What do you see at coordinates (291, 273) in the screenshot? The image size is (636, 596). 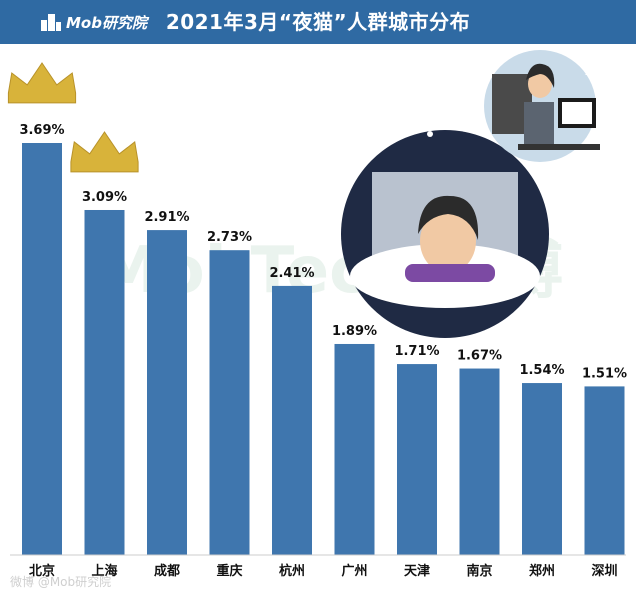 I see `data-label-4: 2.41%` at bounding box center [291, 273].